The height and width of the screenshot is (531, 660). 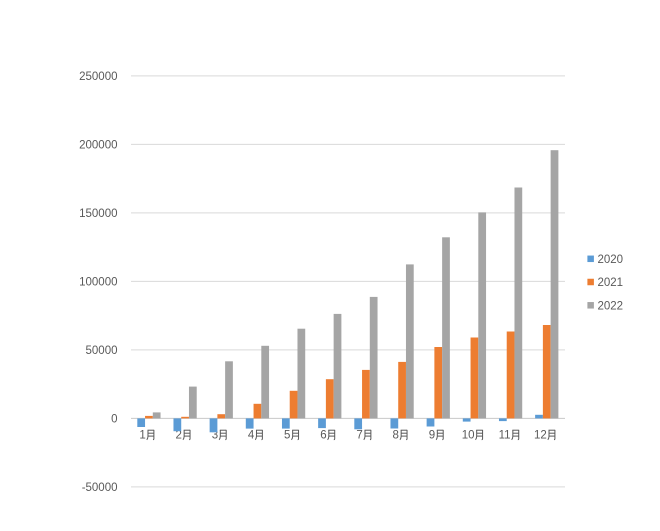 What do you see at coordinates (432, 436) in the screenshot?
I see `svg-text: 9` at bounding box center [432, 436].